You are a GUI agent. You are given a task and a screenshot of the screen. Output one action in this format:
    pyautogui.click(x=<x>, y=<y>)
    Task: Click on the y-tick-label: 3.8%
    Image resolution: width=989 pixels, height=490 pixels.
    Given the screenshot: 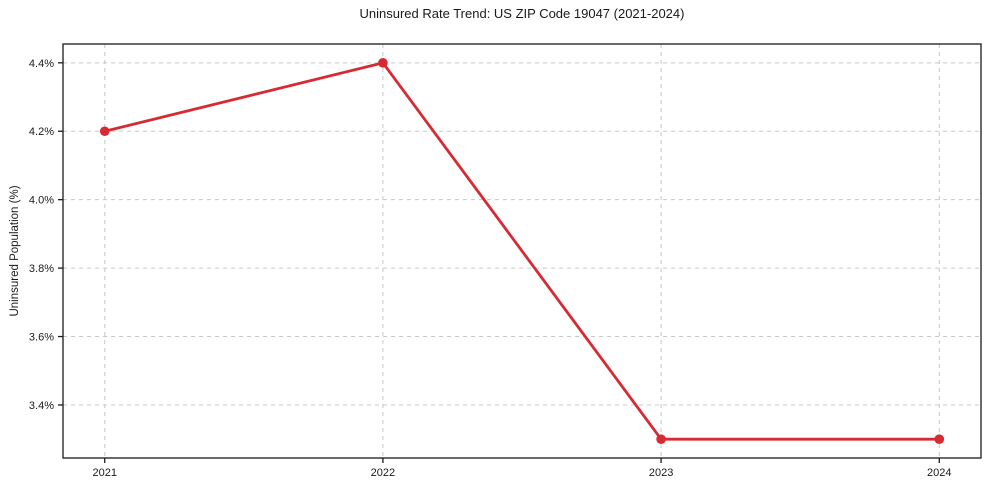 What is the action you would take?
    pyautogui.click(x=41, y=269)
    